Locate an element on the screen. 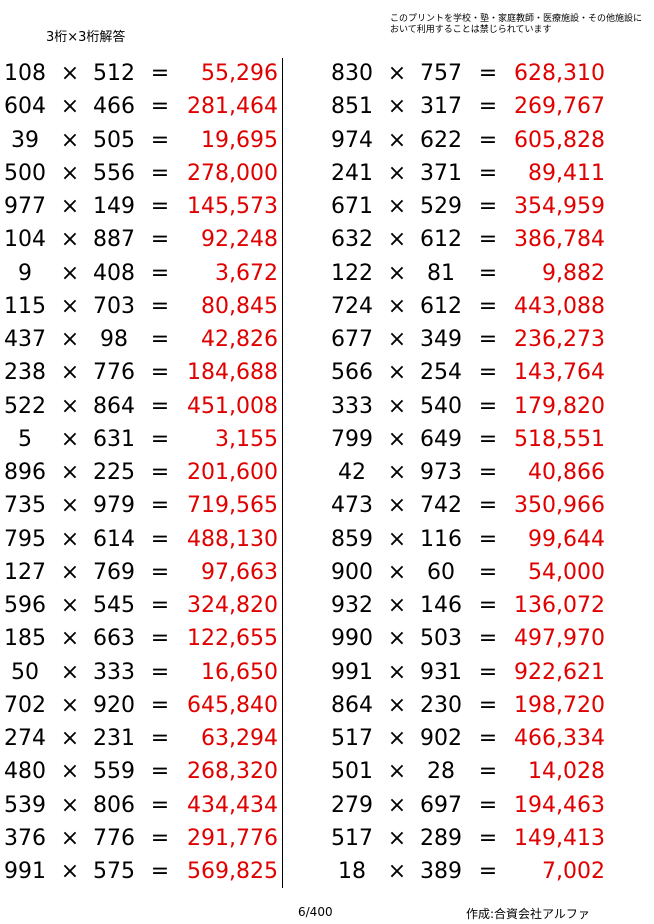 The width and height of the screenshot is (654, 924). operand-a: 702 is located at coordinates (25, 705).